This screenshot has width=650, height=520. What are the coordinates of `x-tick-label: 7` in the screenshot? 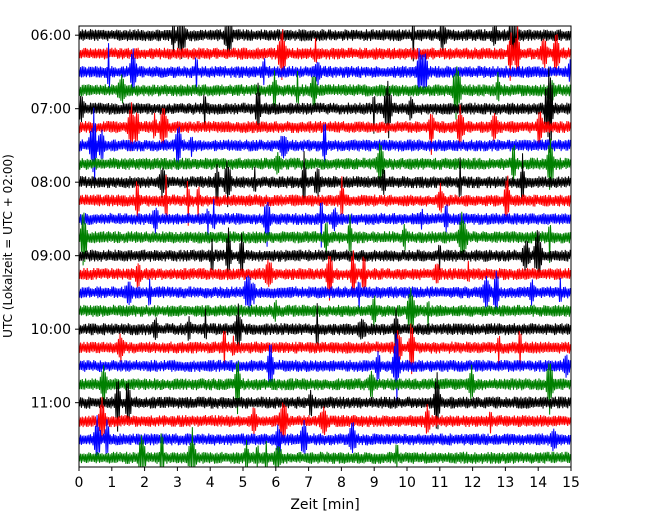 It's located at (308, 483).